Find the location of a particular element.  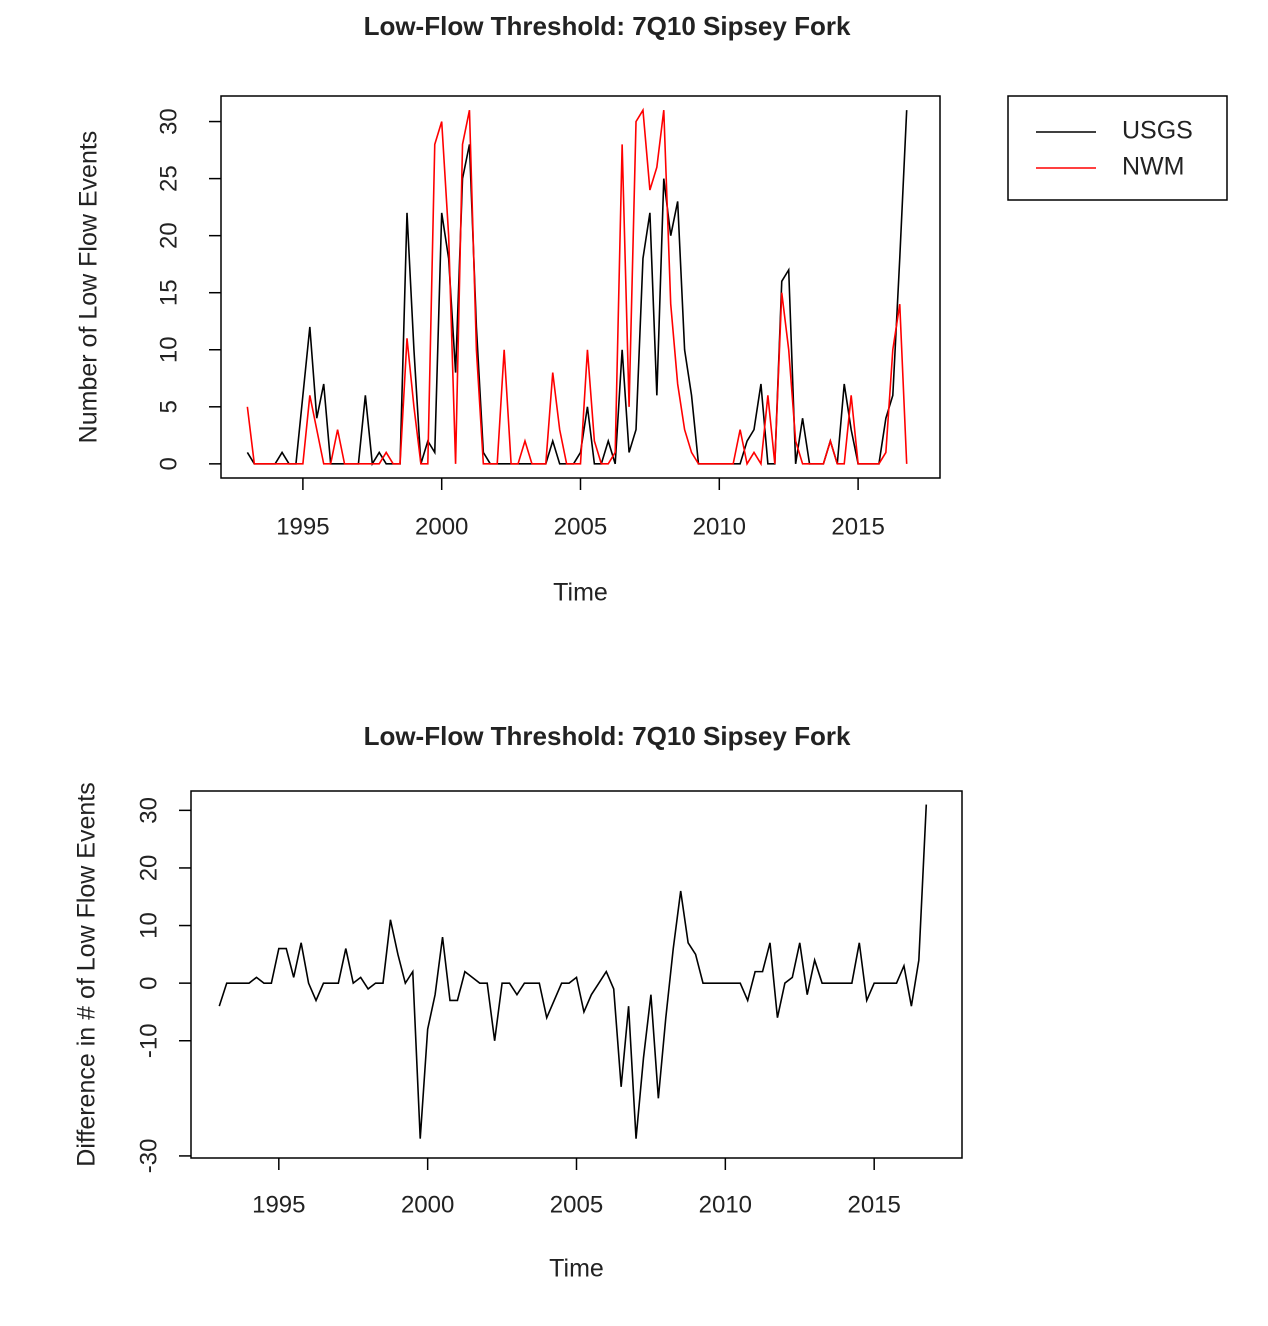

y-axis-label: Number of Low Flow Events is located at coordinates (89, 287).